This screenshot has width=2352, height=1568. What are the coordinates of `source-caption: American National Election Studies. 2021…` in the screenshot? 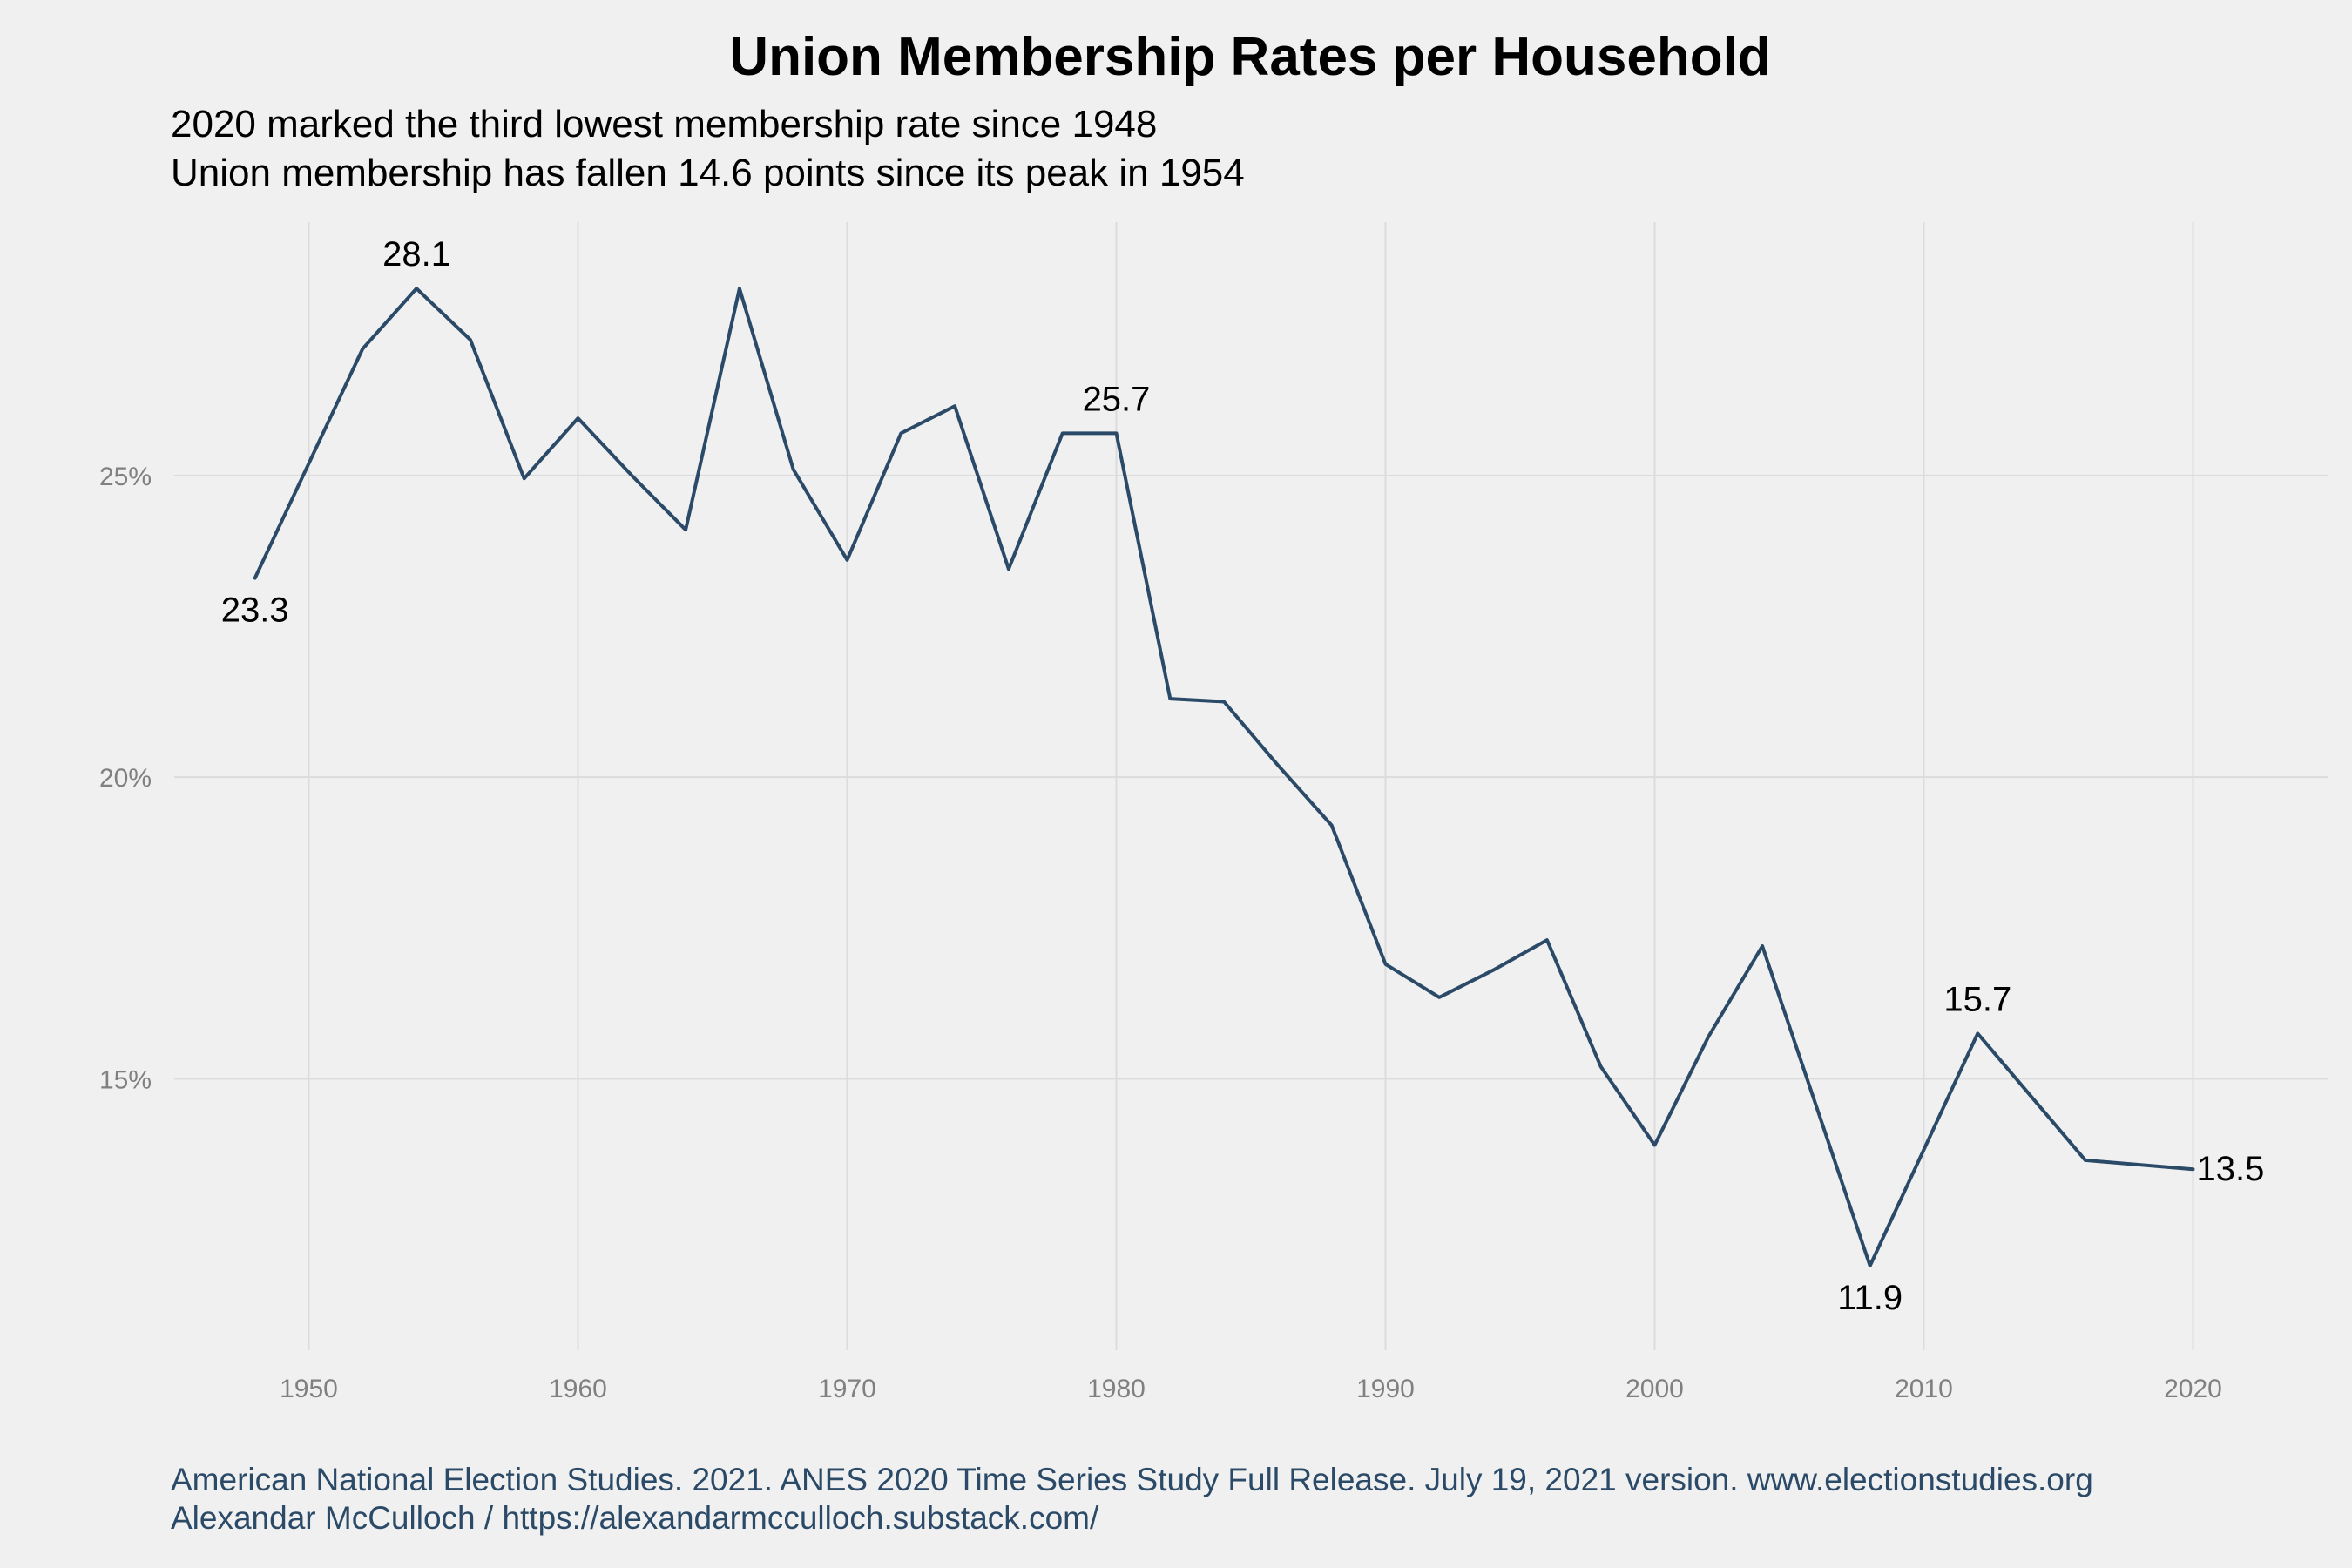 It's located at (1132, 1479).